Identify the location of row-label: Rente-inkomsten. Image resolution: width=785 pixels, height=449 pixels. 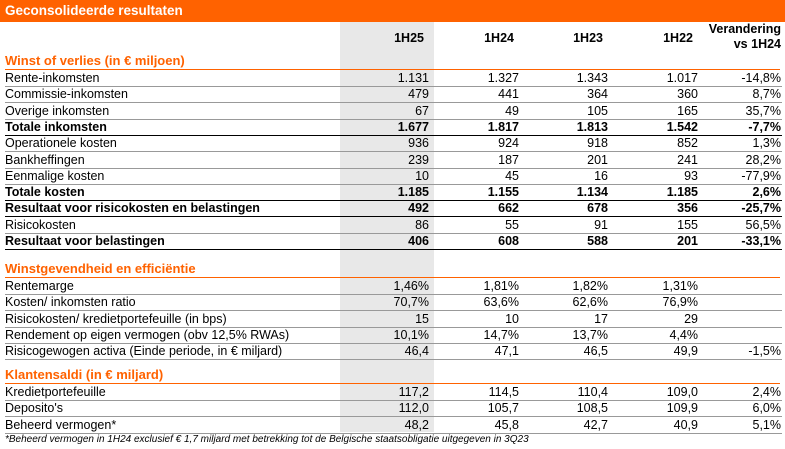
(52, 78).